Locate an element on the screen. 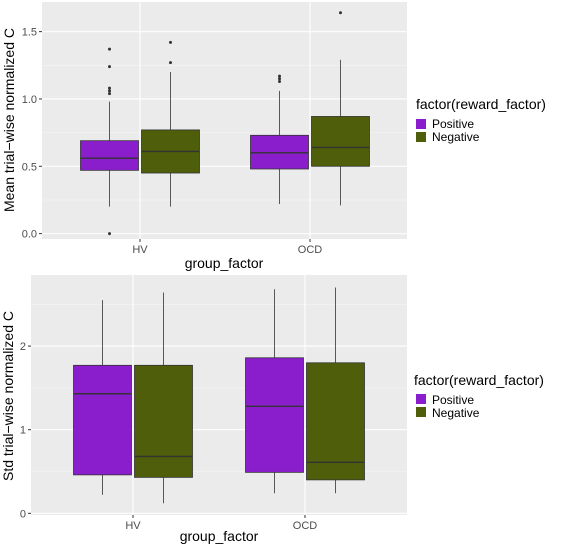  mean-chart-x-axis-title: group_factor is located at coordinates (224, 263).